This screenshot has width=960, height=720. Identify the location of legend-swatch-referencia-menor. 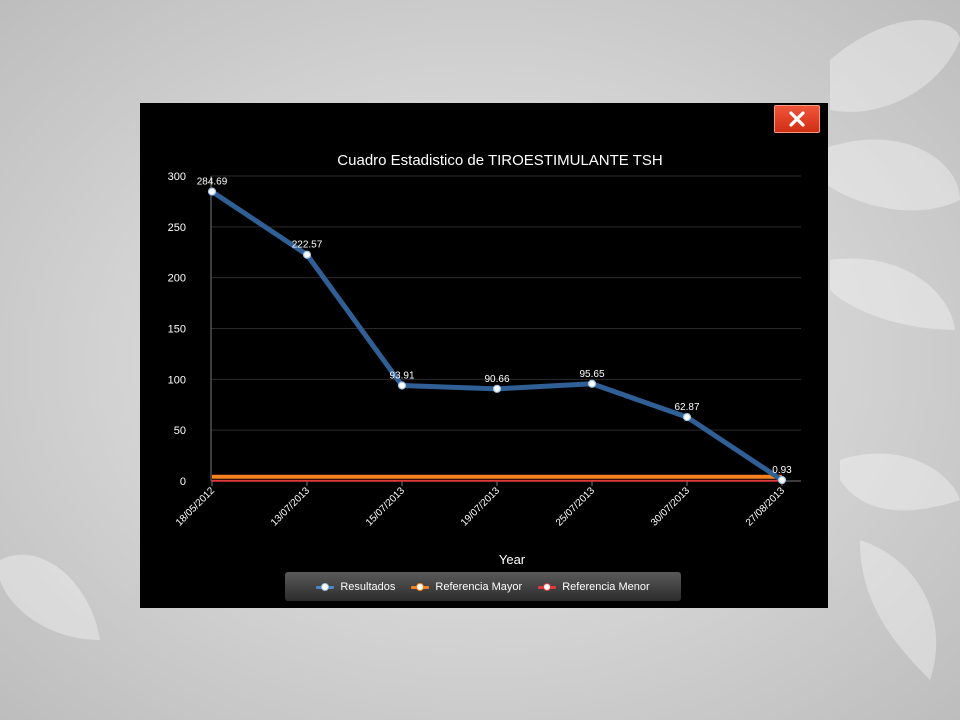
(547, 587).